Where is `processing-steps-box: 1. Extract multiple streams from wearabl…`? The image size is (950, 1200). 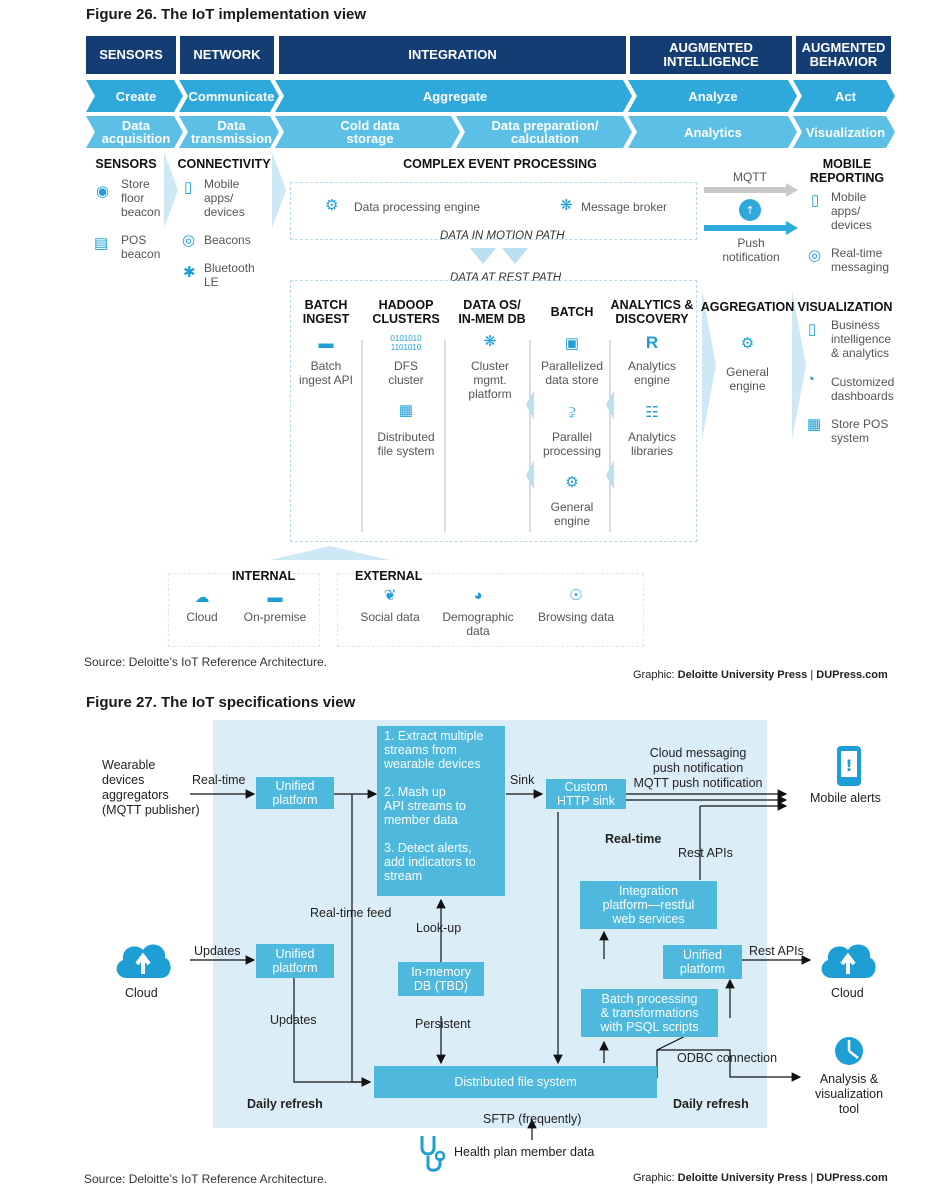 processing-steps-box: 1. Extract multiple streams from wearabl… is located at coordinates (441, 811).